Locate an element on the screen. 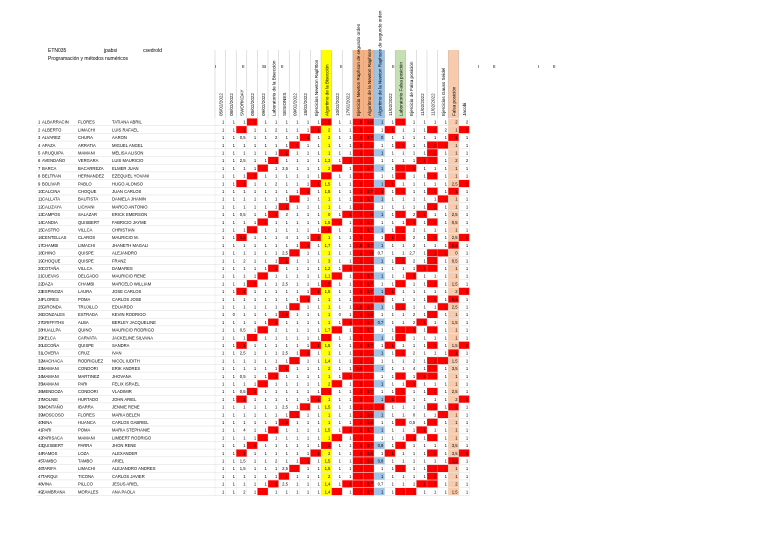 The height and width of the screenshot is (543, 768). student-surname: DAZA is located at coordinates (47, 283).